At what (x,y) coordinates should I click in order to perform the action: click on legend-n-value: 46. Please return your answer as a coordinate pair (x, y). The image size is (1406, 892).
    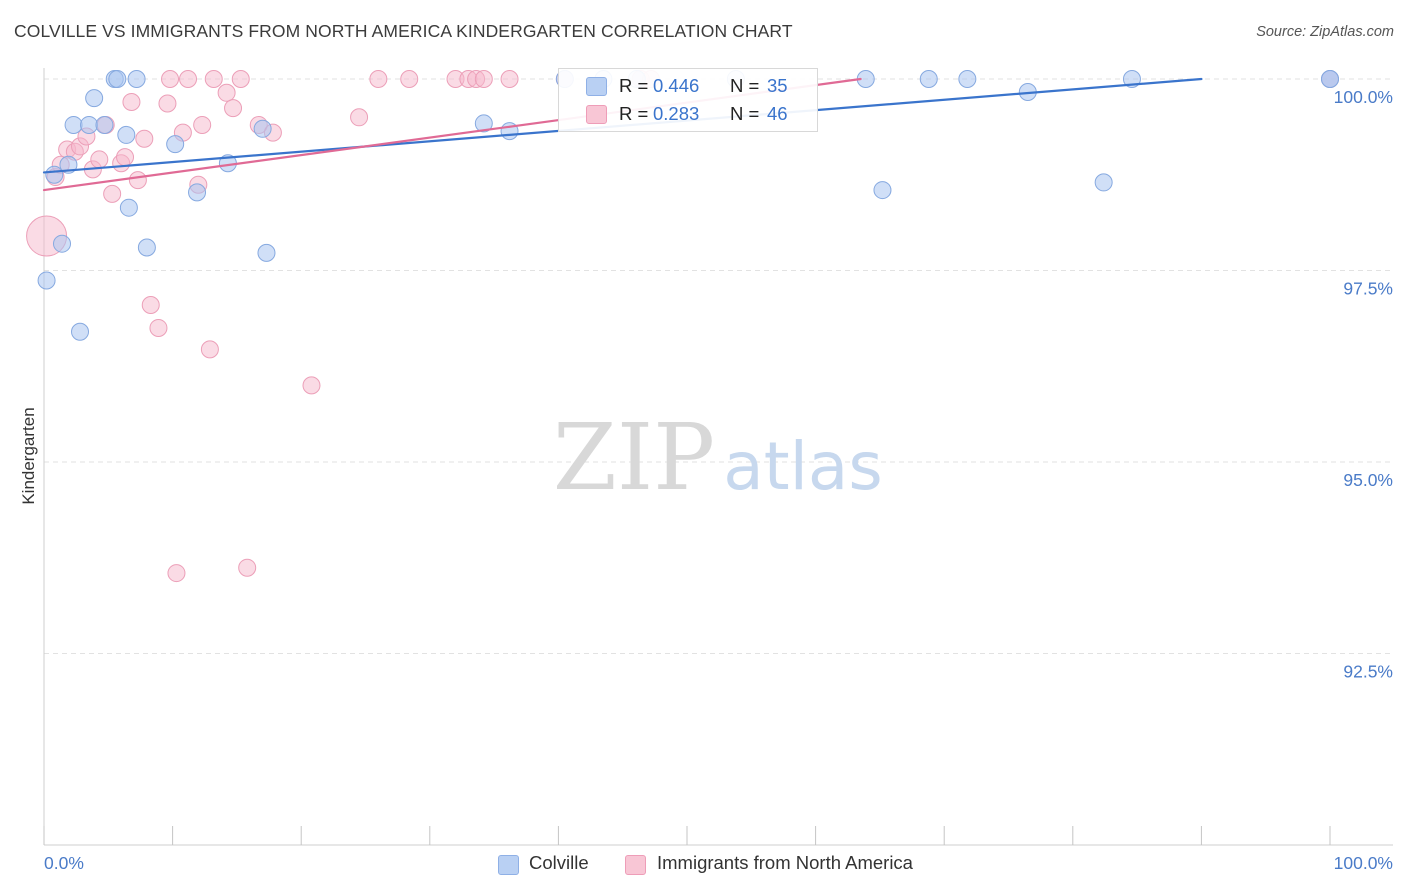
    Looking at the image, I should click on (777, 113).